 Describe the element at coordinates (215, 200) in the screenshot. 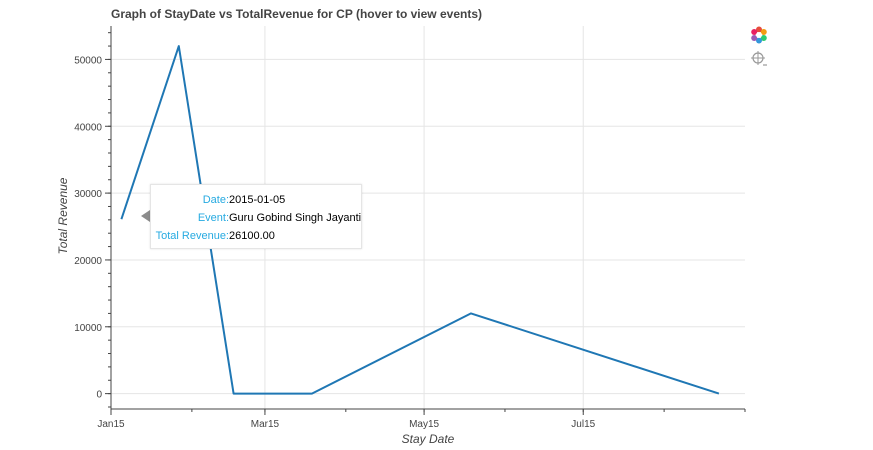

I see `tooltip-date-label: Date:` at that location.